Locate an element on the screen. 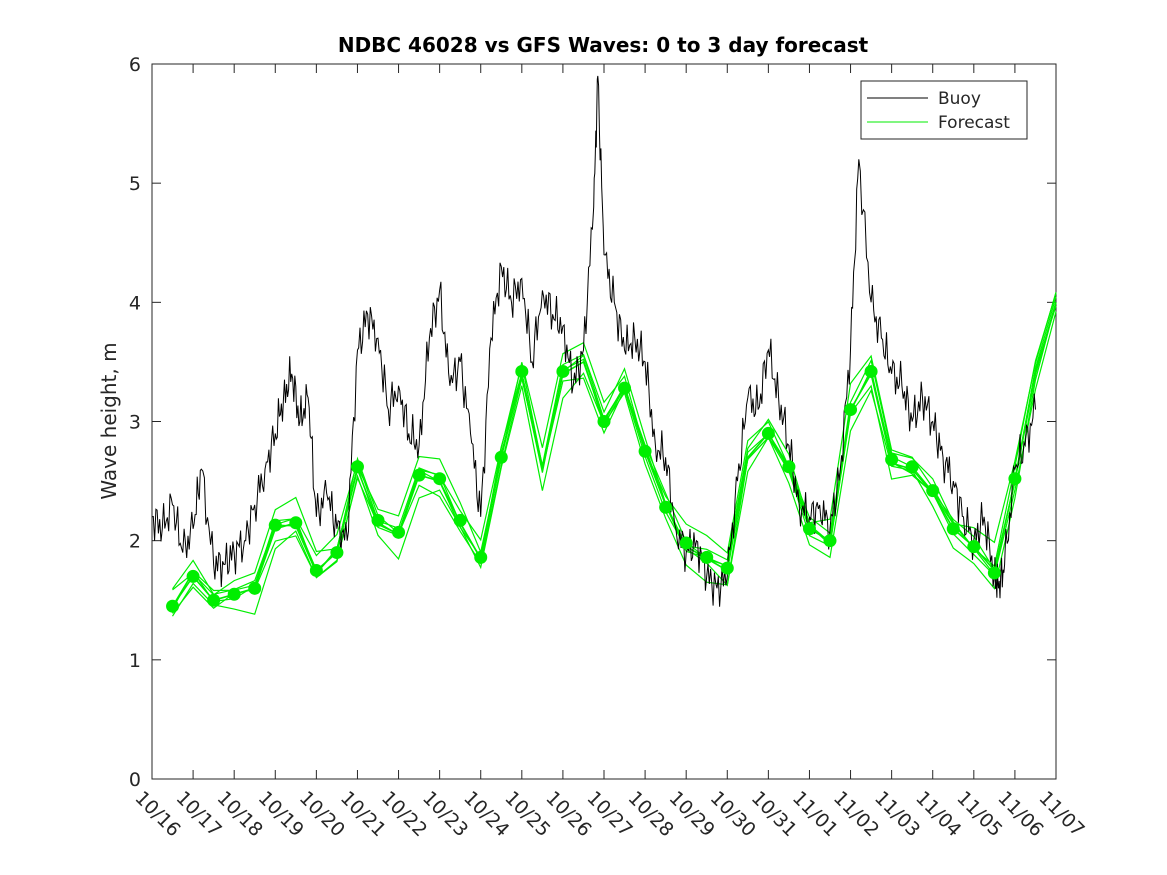 The image size is (1167, 875). y-tick-label: 3 is located at coordinates (135, 423).